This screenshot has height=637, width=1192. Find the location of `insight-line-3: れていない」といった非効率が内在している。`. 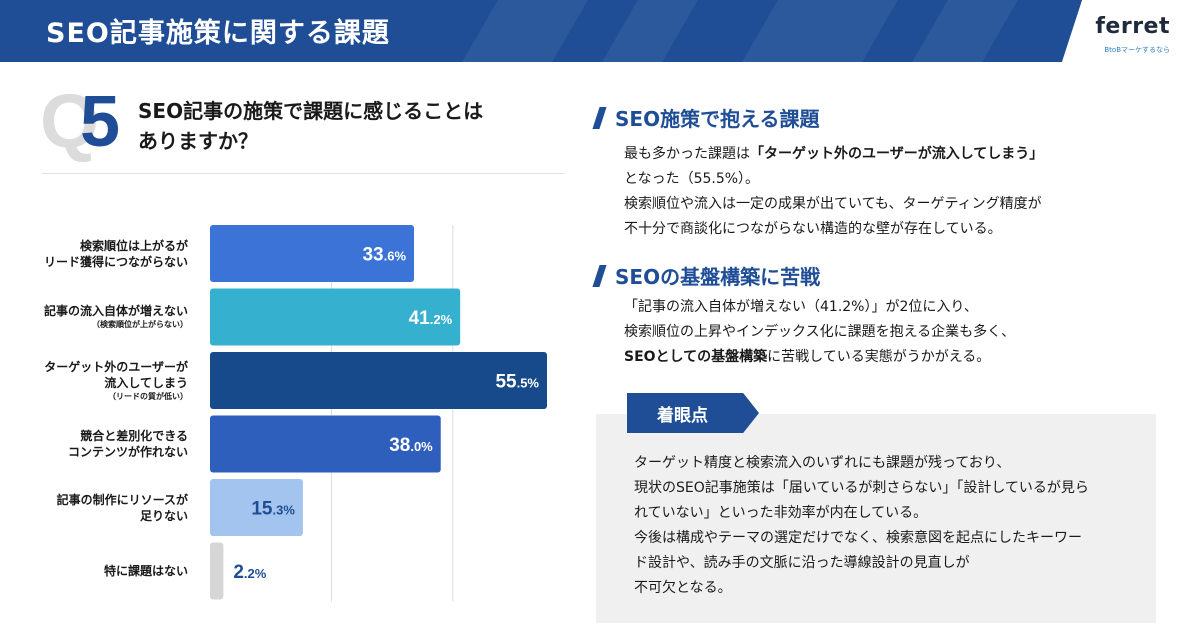

insight-line-3: れていない」といった非効率が内在している。 is located at coordinates (781, 513).